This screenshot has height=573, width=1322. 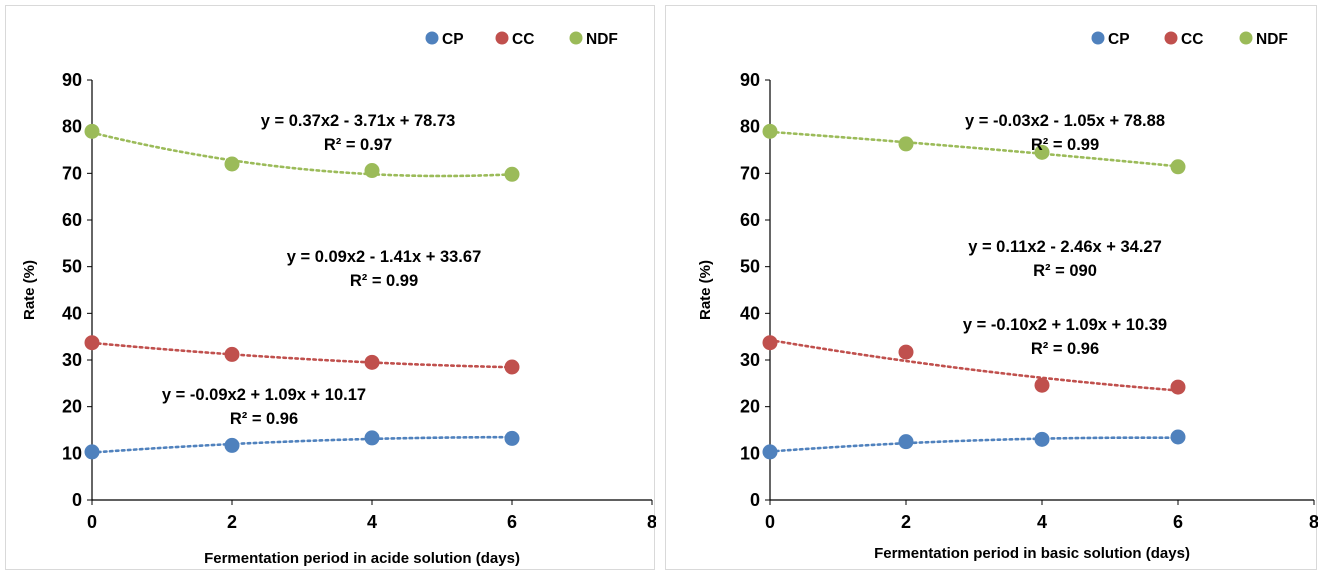 I want to click on trendline-r2-cc: R² = 090, so click(x=1065, y=271).